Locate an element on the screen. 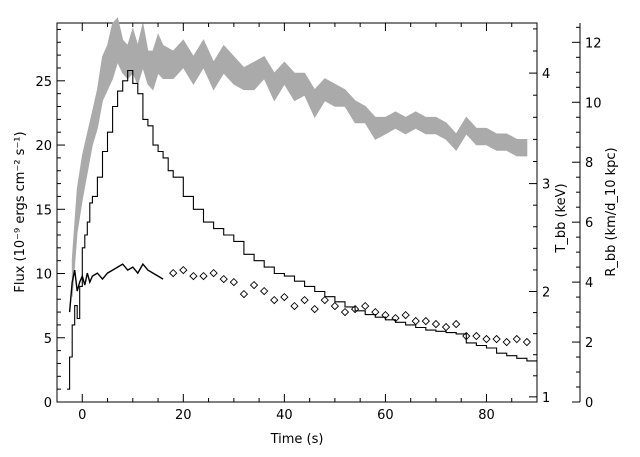 This screenshot has height=457, width=640. temp-tick-label: 3 is located at coordinates (546, 185).